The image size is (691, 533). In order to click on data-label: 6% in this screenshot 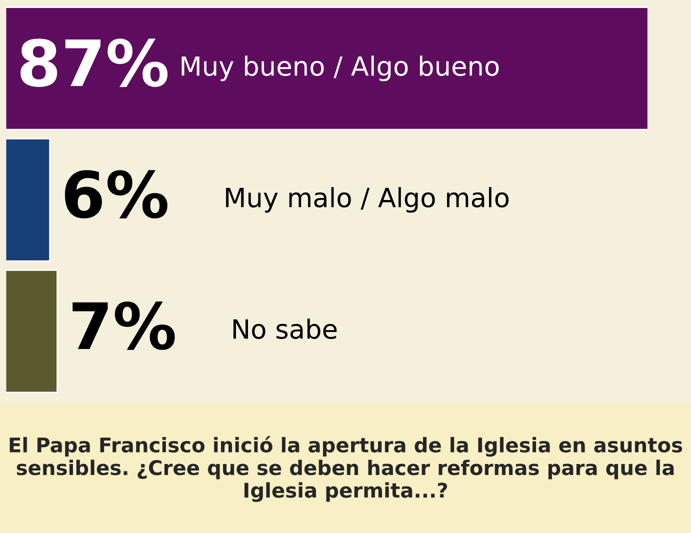, I will do `click(116, 194)`.